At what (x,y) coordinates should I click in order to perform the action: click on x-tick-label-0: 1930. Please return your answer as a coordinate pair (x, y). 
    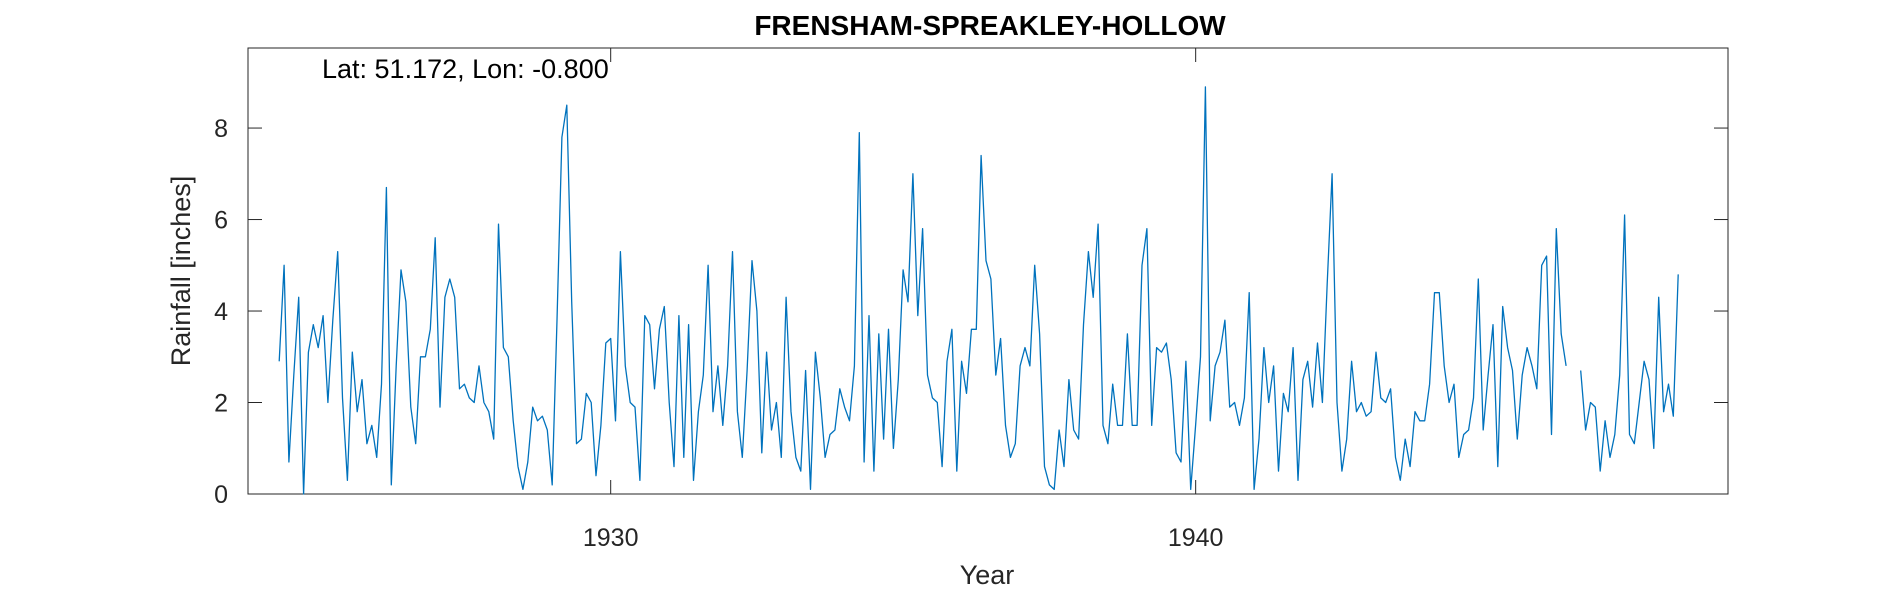
    Looking at the image, I should click on (611, 538).